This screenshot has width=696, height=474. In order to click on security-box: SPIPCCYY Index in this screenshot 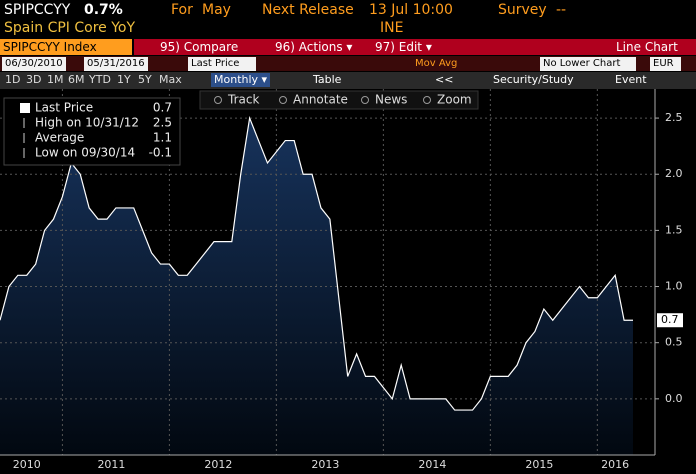, I will do `click(66, 47)`.